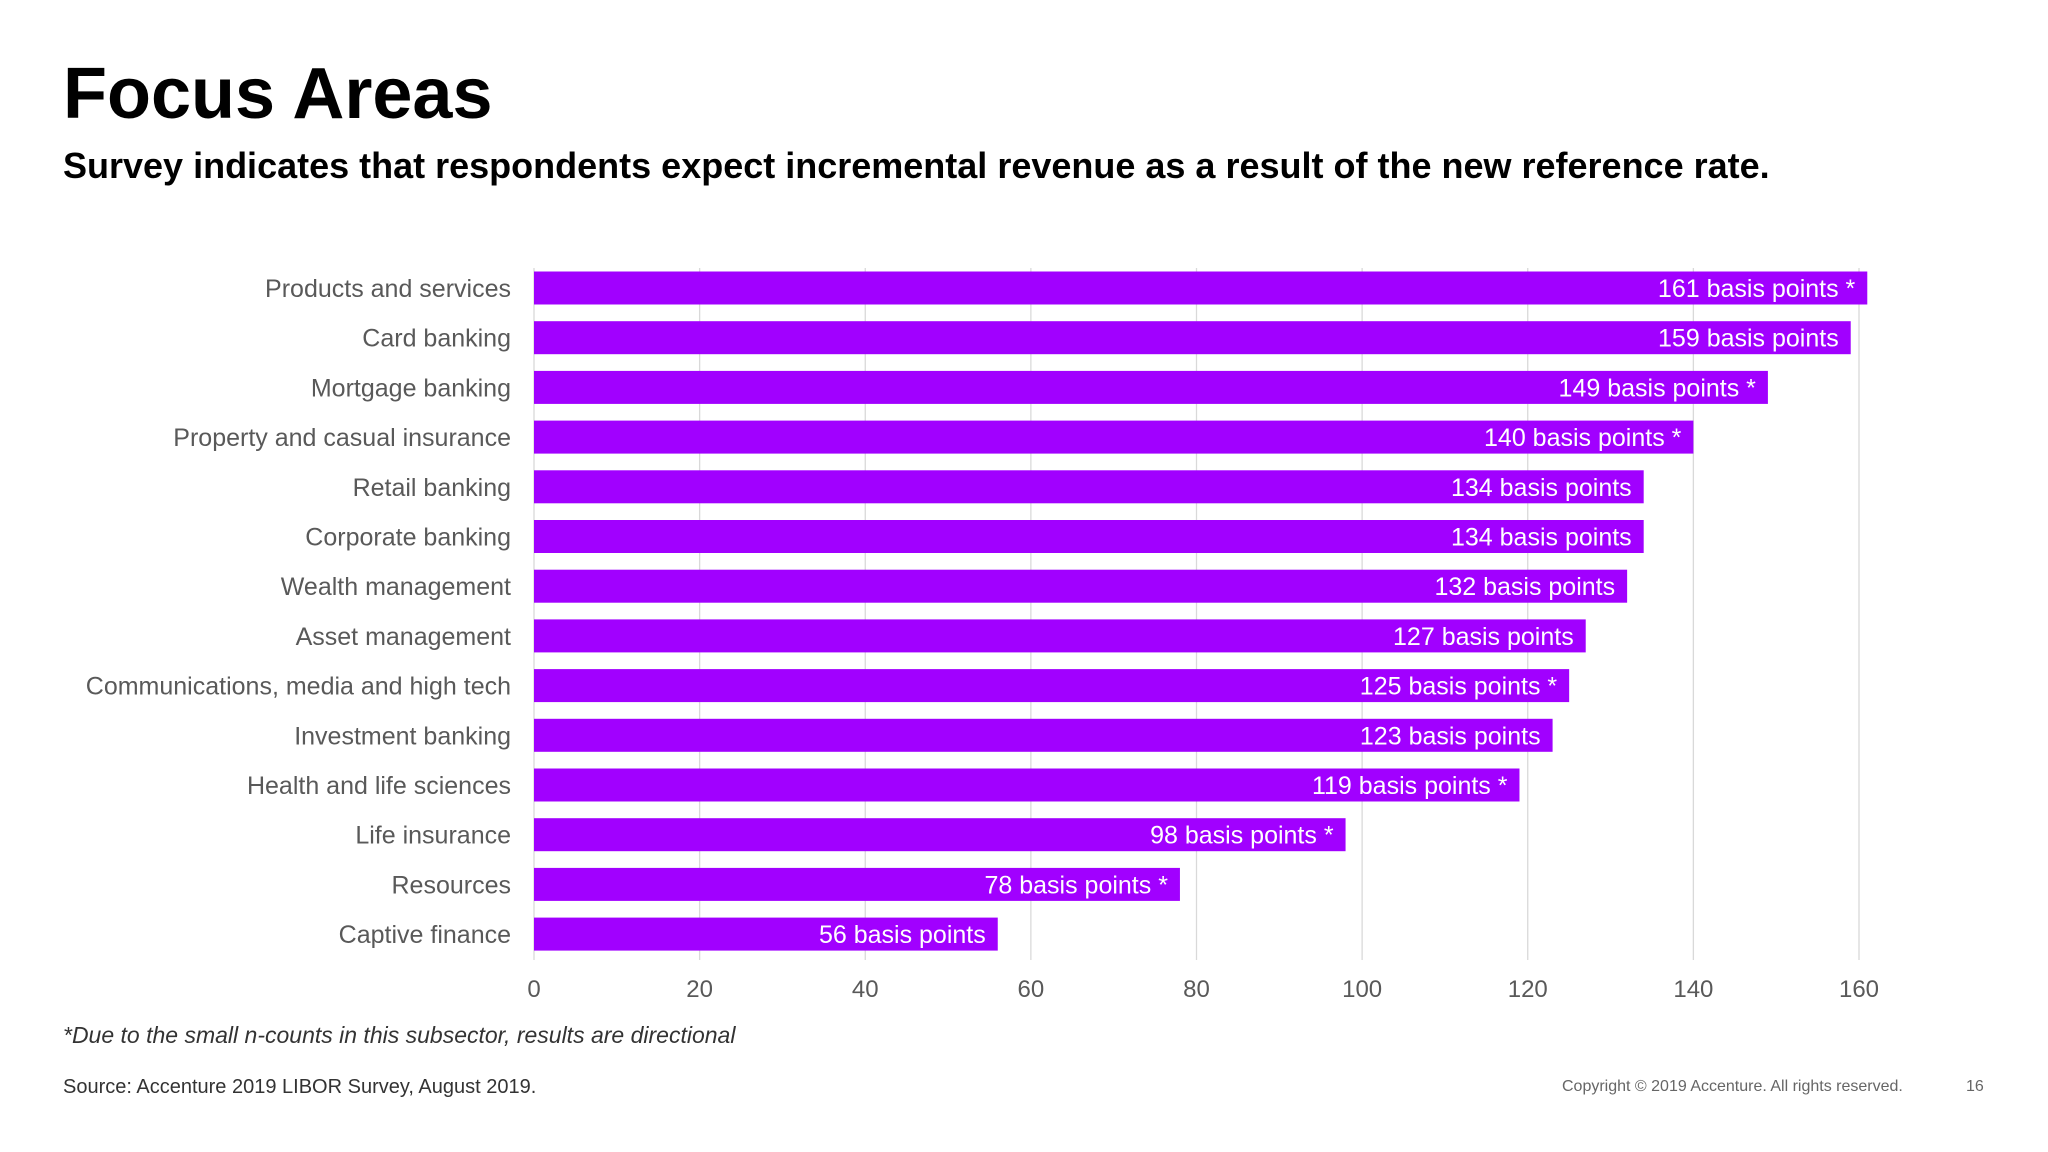  What do you see at coordinates (533, 989) in the screenshot?
I see `x-tick-label: 0` at bounding box center [533, 989].